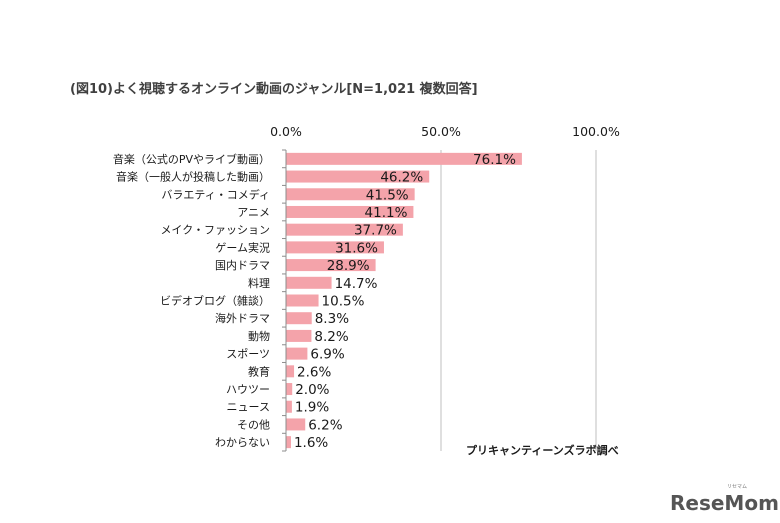  I want to click on category-label: 海外ドラマ, so click(242, 318).